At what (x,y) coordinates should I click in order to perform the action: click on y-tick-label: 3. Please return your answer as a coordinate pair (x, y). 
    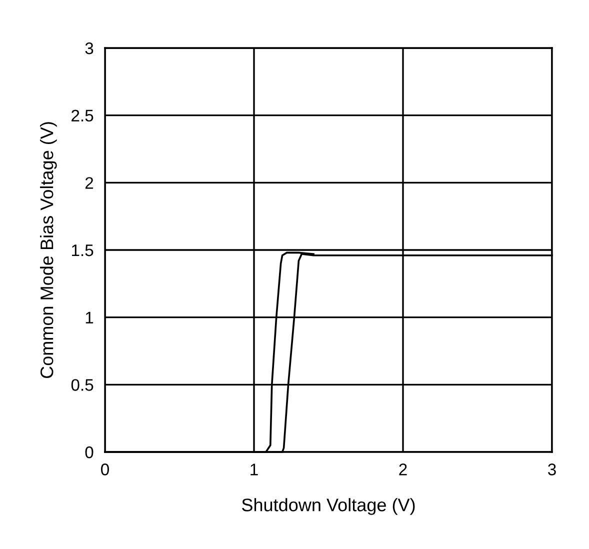
    Looking at the image, I should click on (89, 48).